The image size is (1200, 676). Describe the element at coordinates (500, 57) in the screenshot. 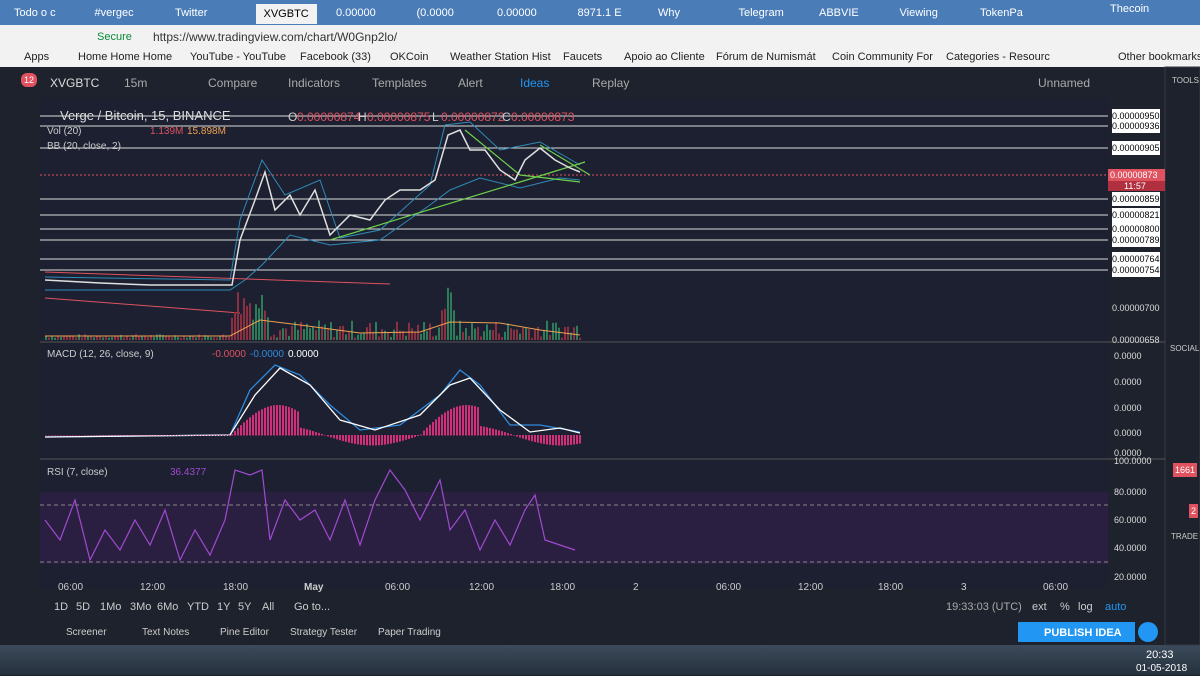

I see `bookmark: Weather Station Hist` at that location.